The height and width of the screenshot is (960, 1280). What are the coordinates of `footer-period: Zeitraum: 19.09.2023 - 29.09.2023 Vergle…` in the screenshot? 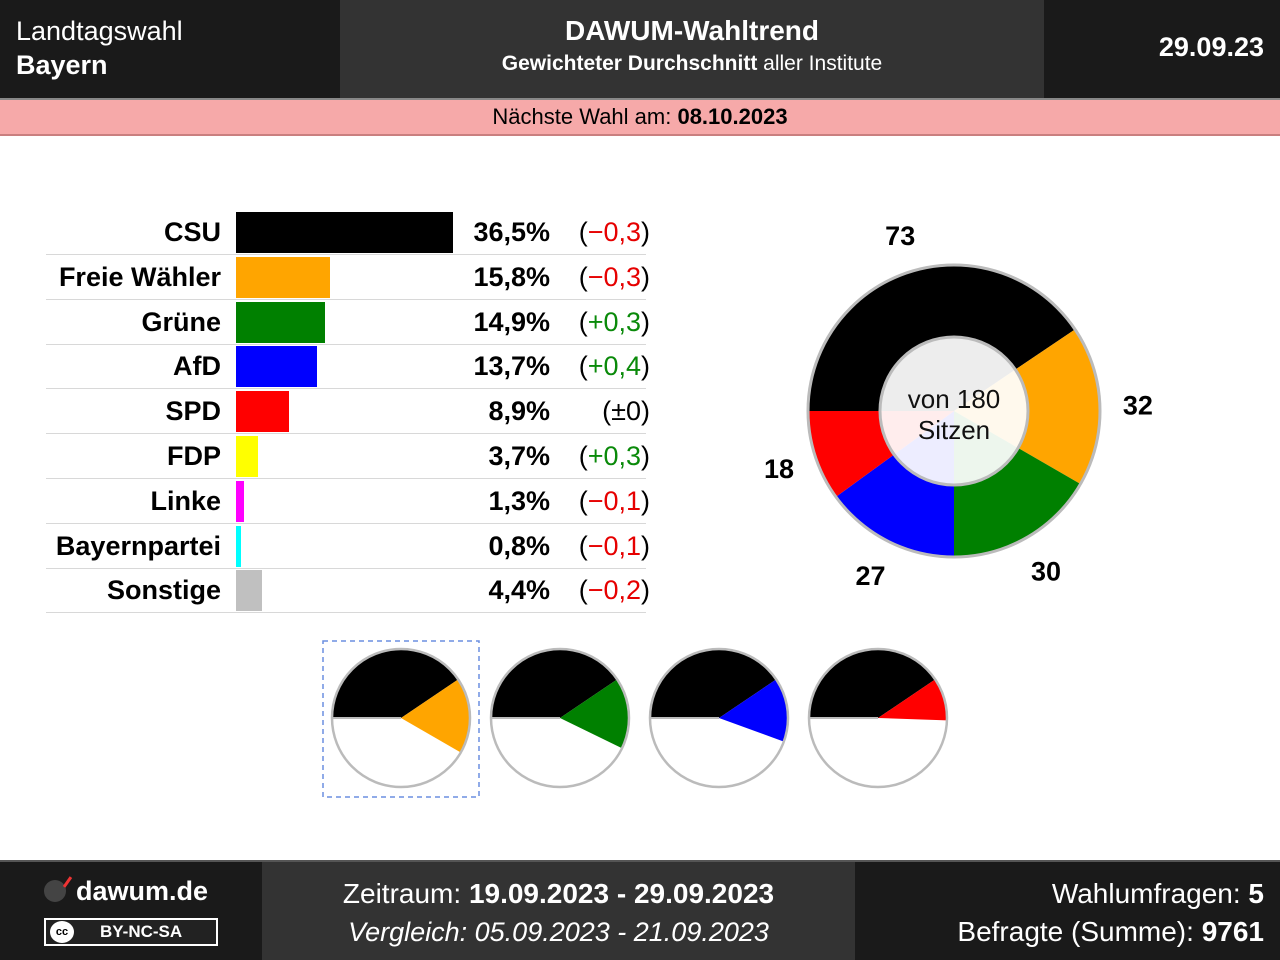 It's located at (558, 911).